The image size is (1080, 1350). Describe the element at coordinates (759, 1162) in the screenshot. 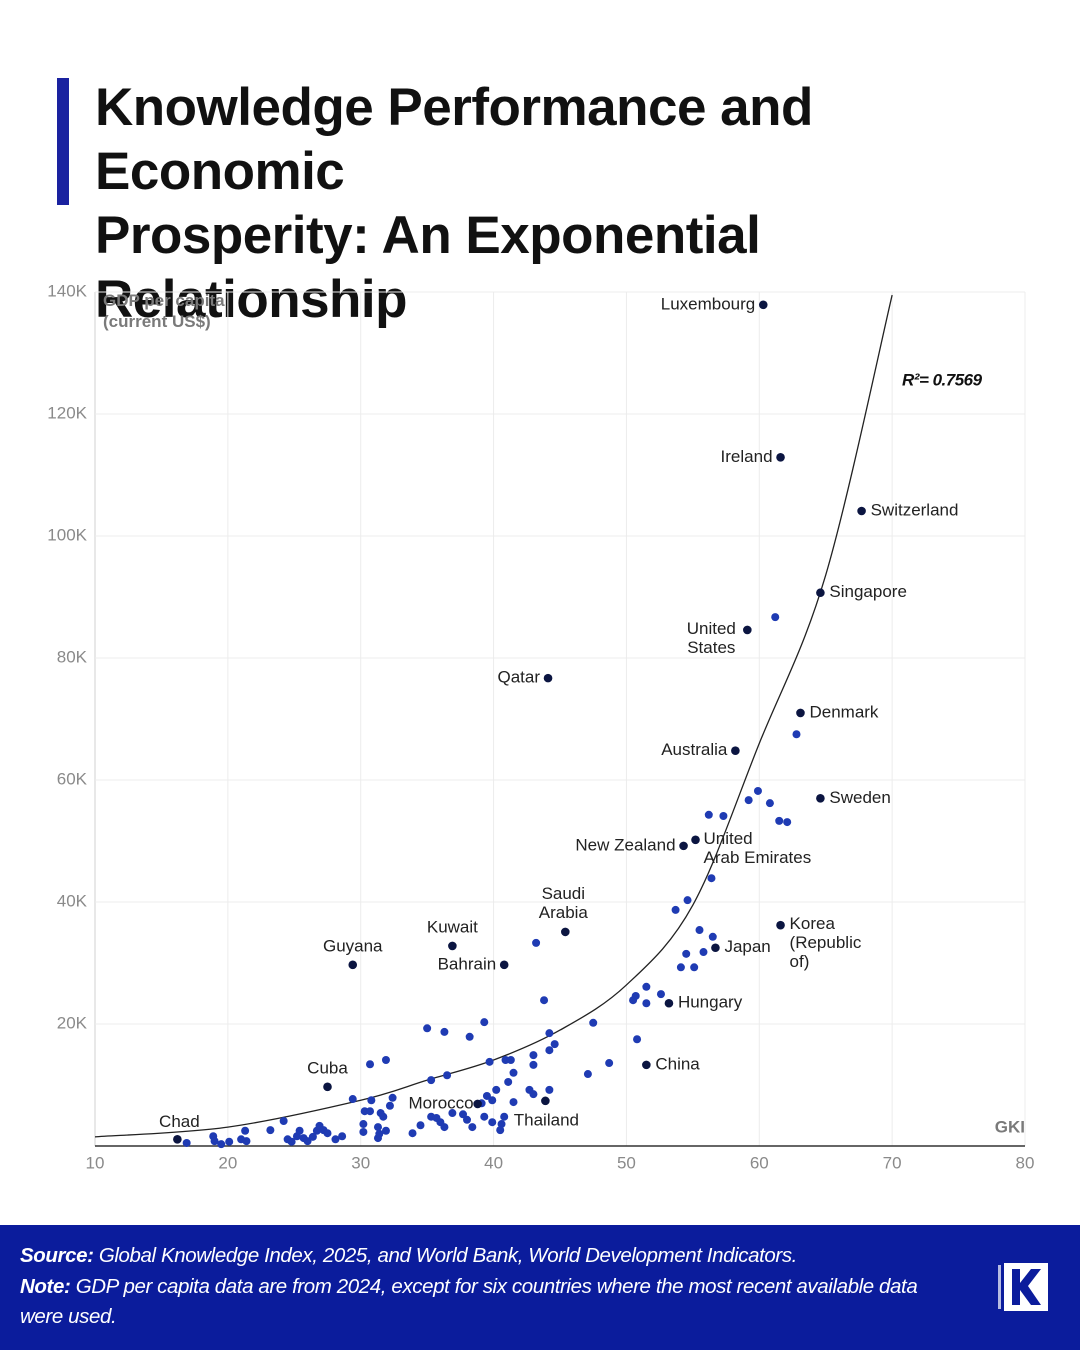

I see `x-tick-label: 60` at that location.